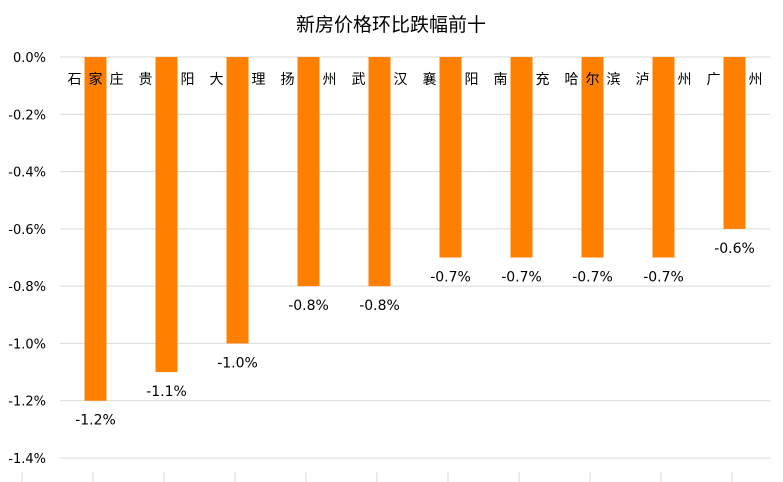 The width and height of the screenshot is (783, 482). What do you see at coordinates (237, 363) in the screenshot?
I see `data-label: -1.0%` at bounding box center [237, 363].